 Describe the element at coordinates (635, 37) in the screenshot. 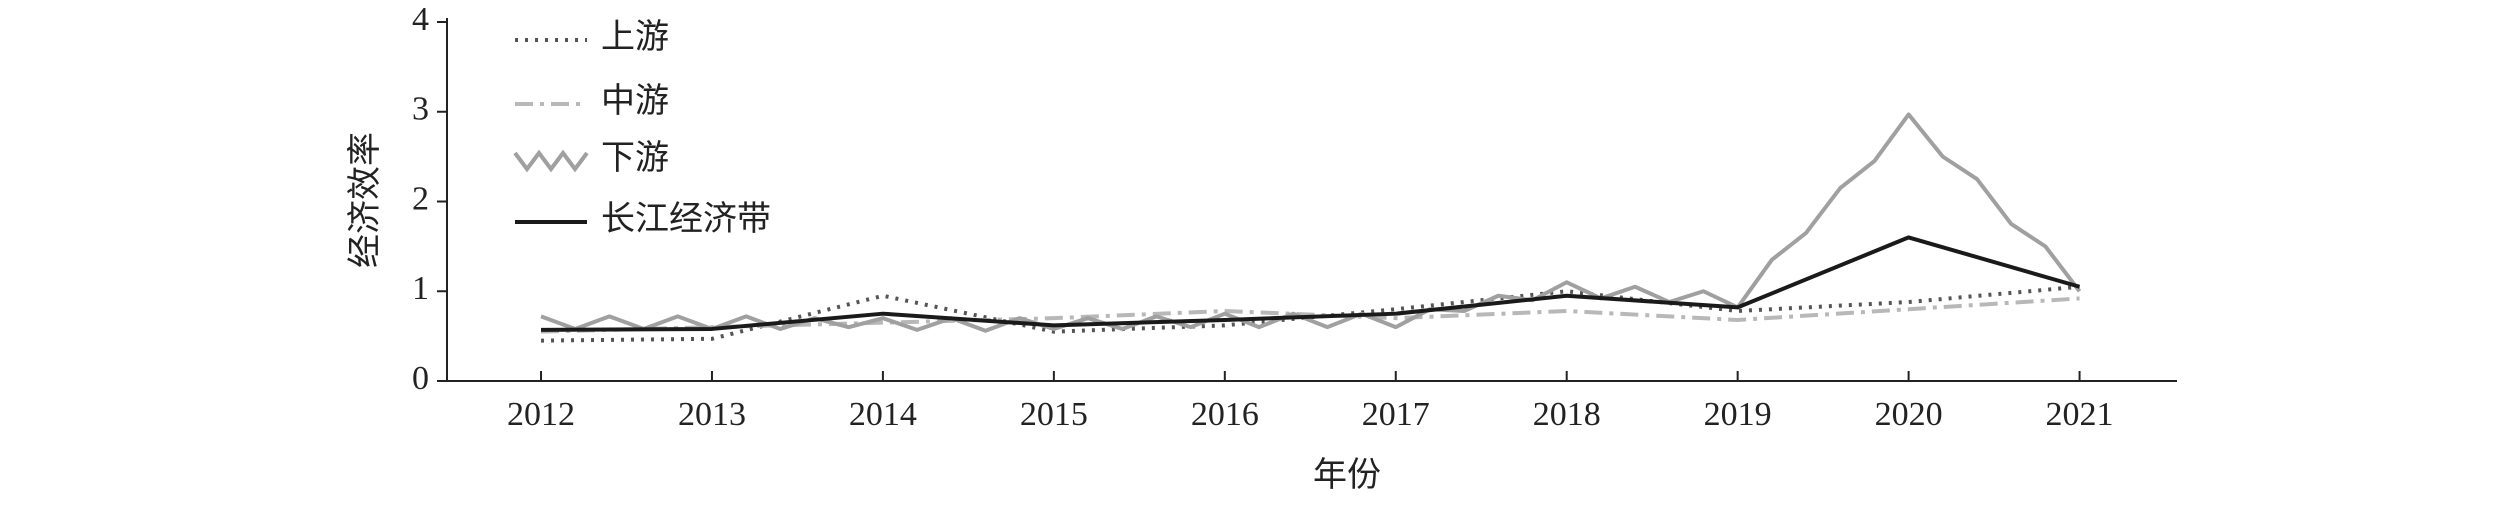

I see `legend-label: 上游` at that location.